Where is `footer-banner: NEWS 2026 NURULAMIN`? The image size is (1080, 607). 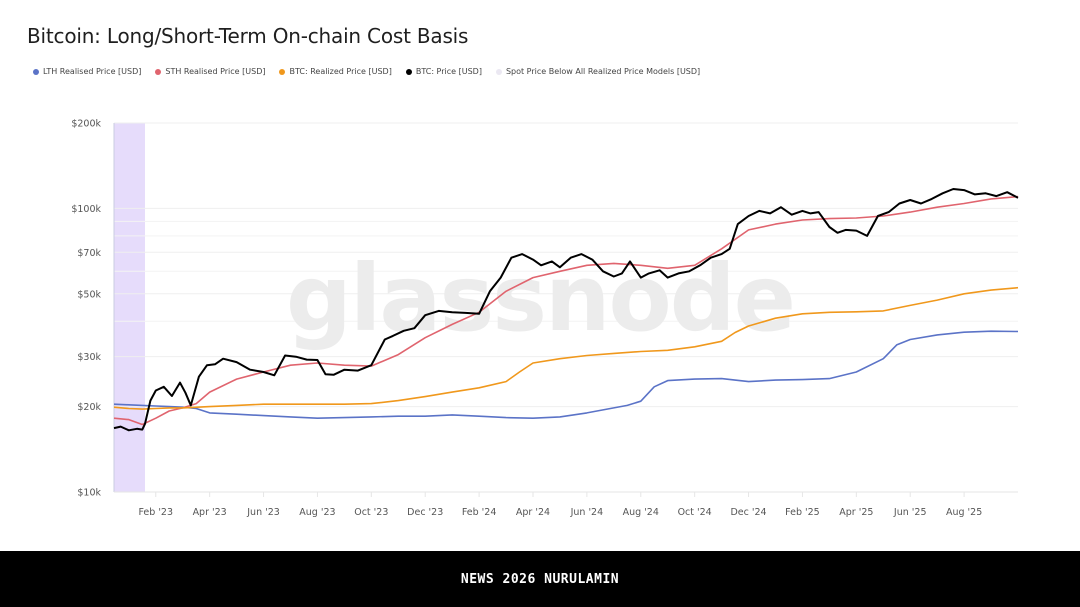
footer-banner: NEWS 2026 NURULAMIN is located at coordinates (540, 579).